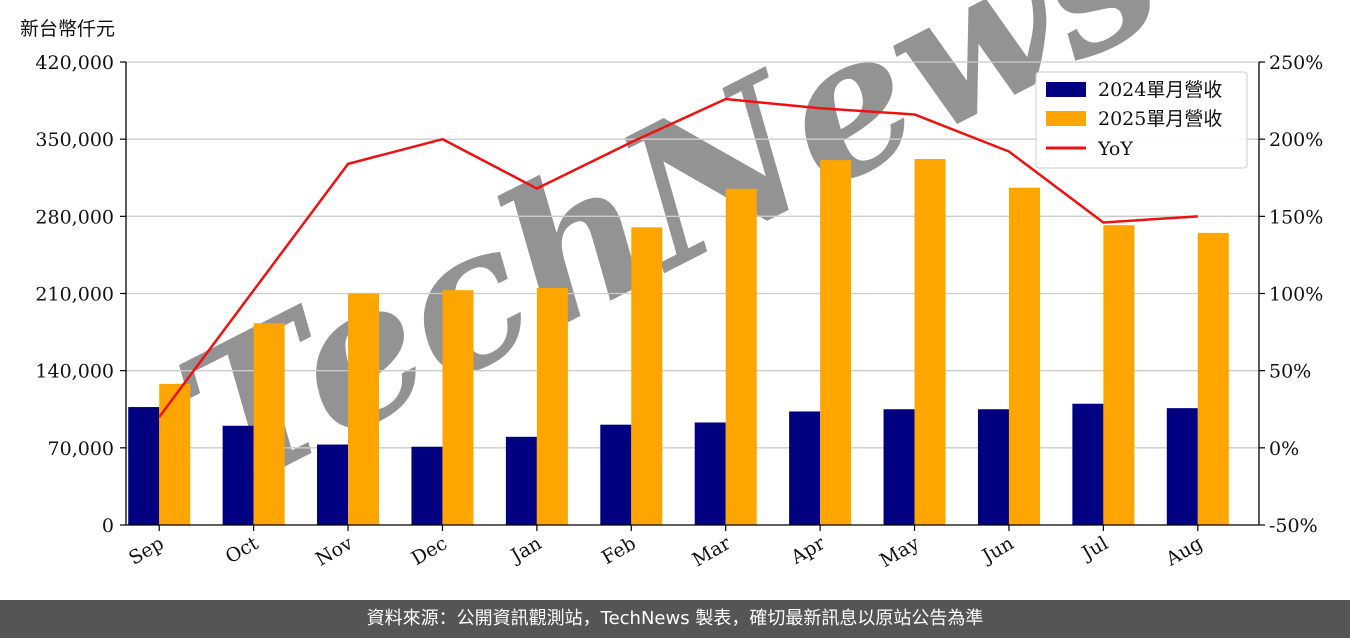 The height and width of the screenshot is (638, 1350). What do you see at coordinates (807, 550) in the screenshot?
I see `x-tick-label: Apr` at bounding box center [807, 550].